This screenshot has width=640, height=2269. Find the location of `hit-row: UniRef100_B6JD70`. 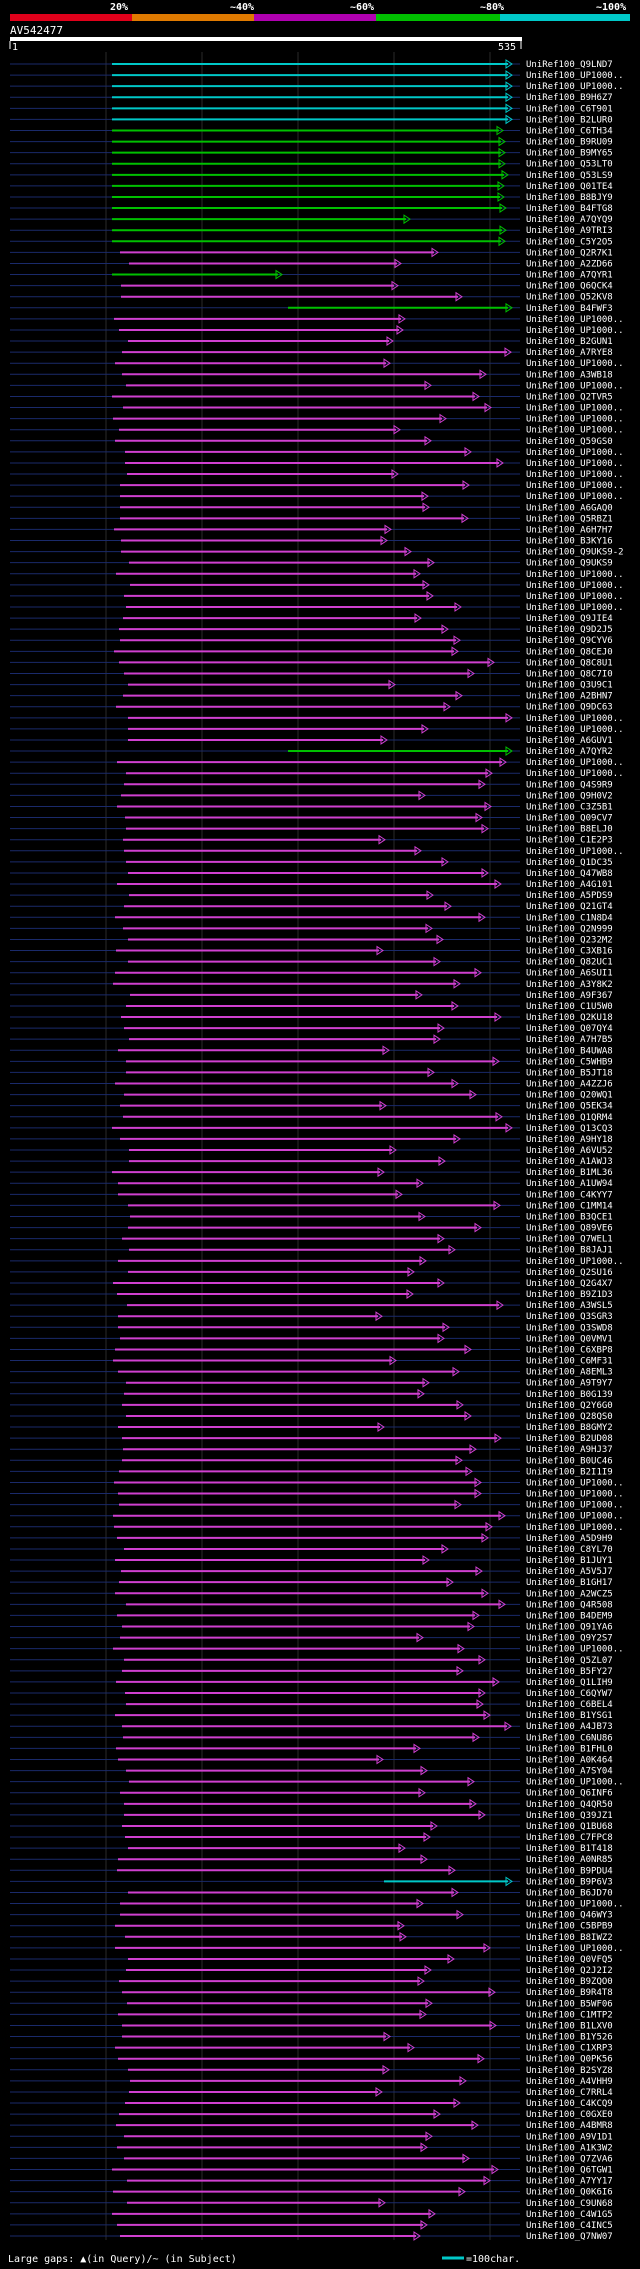

hit-row: UniRef100_B6JD70 is located at coordinates (311, 1892).